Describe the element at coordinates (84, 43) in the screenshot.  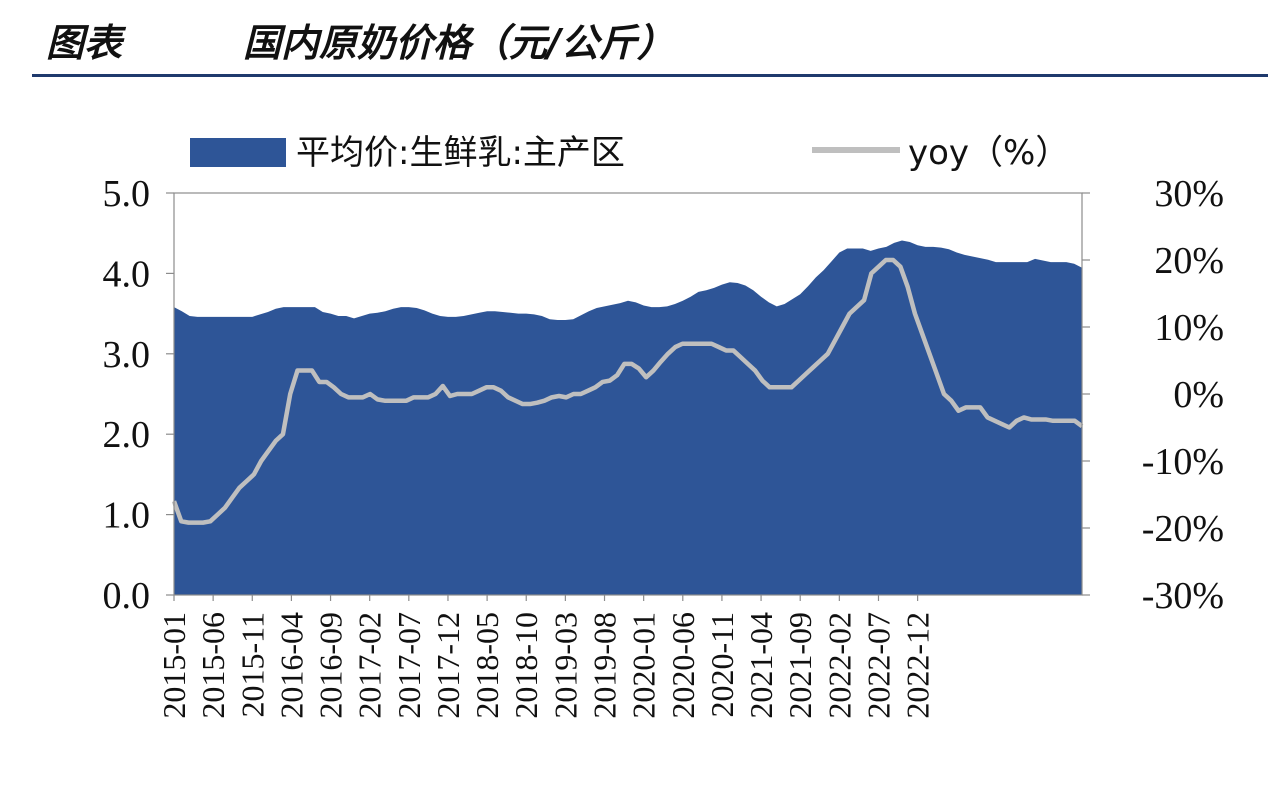
I see `figure-label: 图表` at that location.